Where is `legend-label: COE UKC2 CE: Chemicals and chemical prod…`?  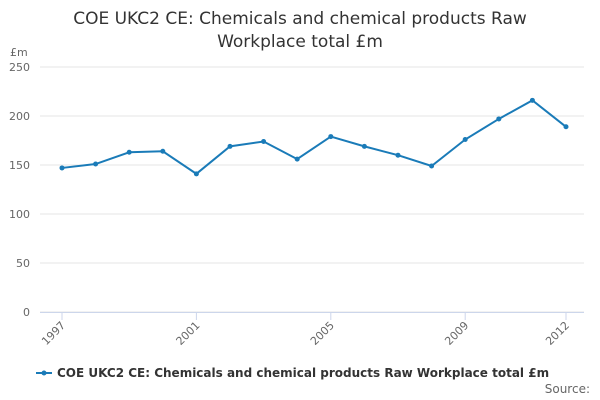
legend-label: COE UKC2 CE: Chemicals and chemical prod… is located at coordinates (303, 373).